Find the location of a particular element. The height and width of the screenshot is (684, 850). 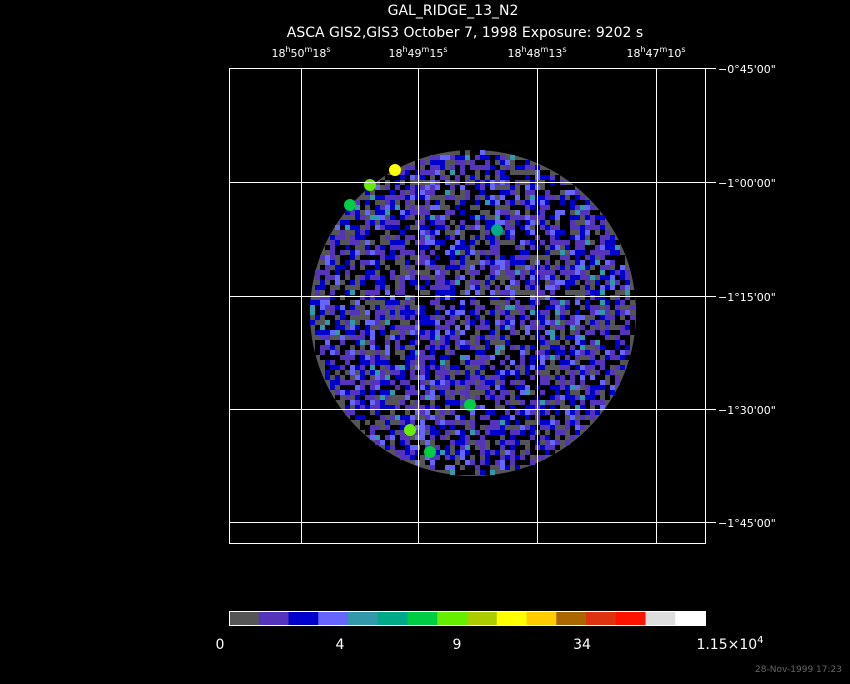

bright-spot is located at coordinates (497, 230).